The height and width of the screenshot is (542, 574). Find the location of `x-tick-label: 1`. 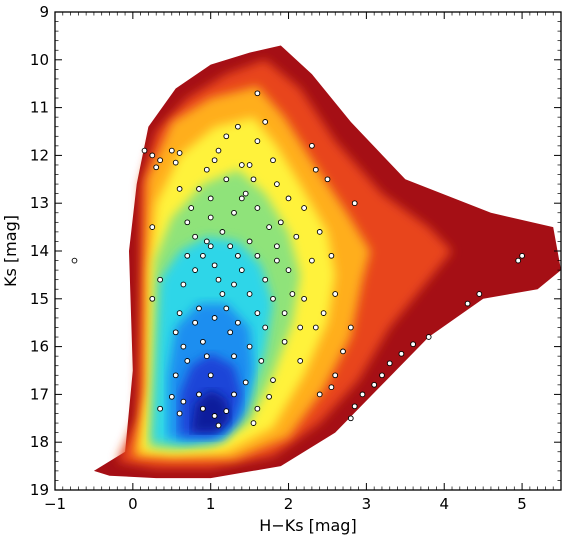

x-tick-label: 1 is located at coordinates (211, 504).